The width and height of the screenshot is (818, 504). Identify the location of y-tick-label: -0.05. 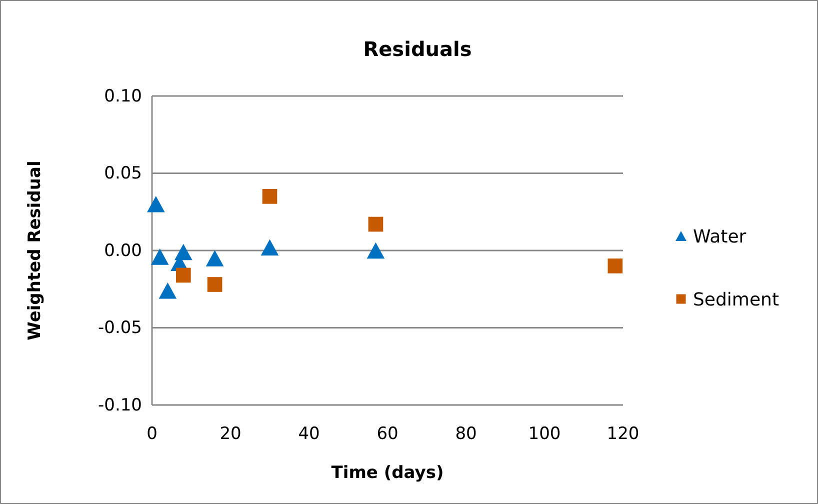
(120, 328).